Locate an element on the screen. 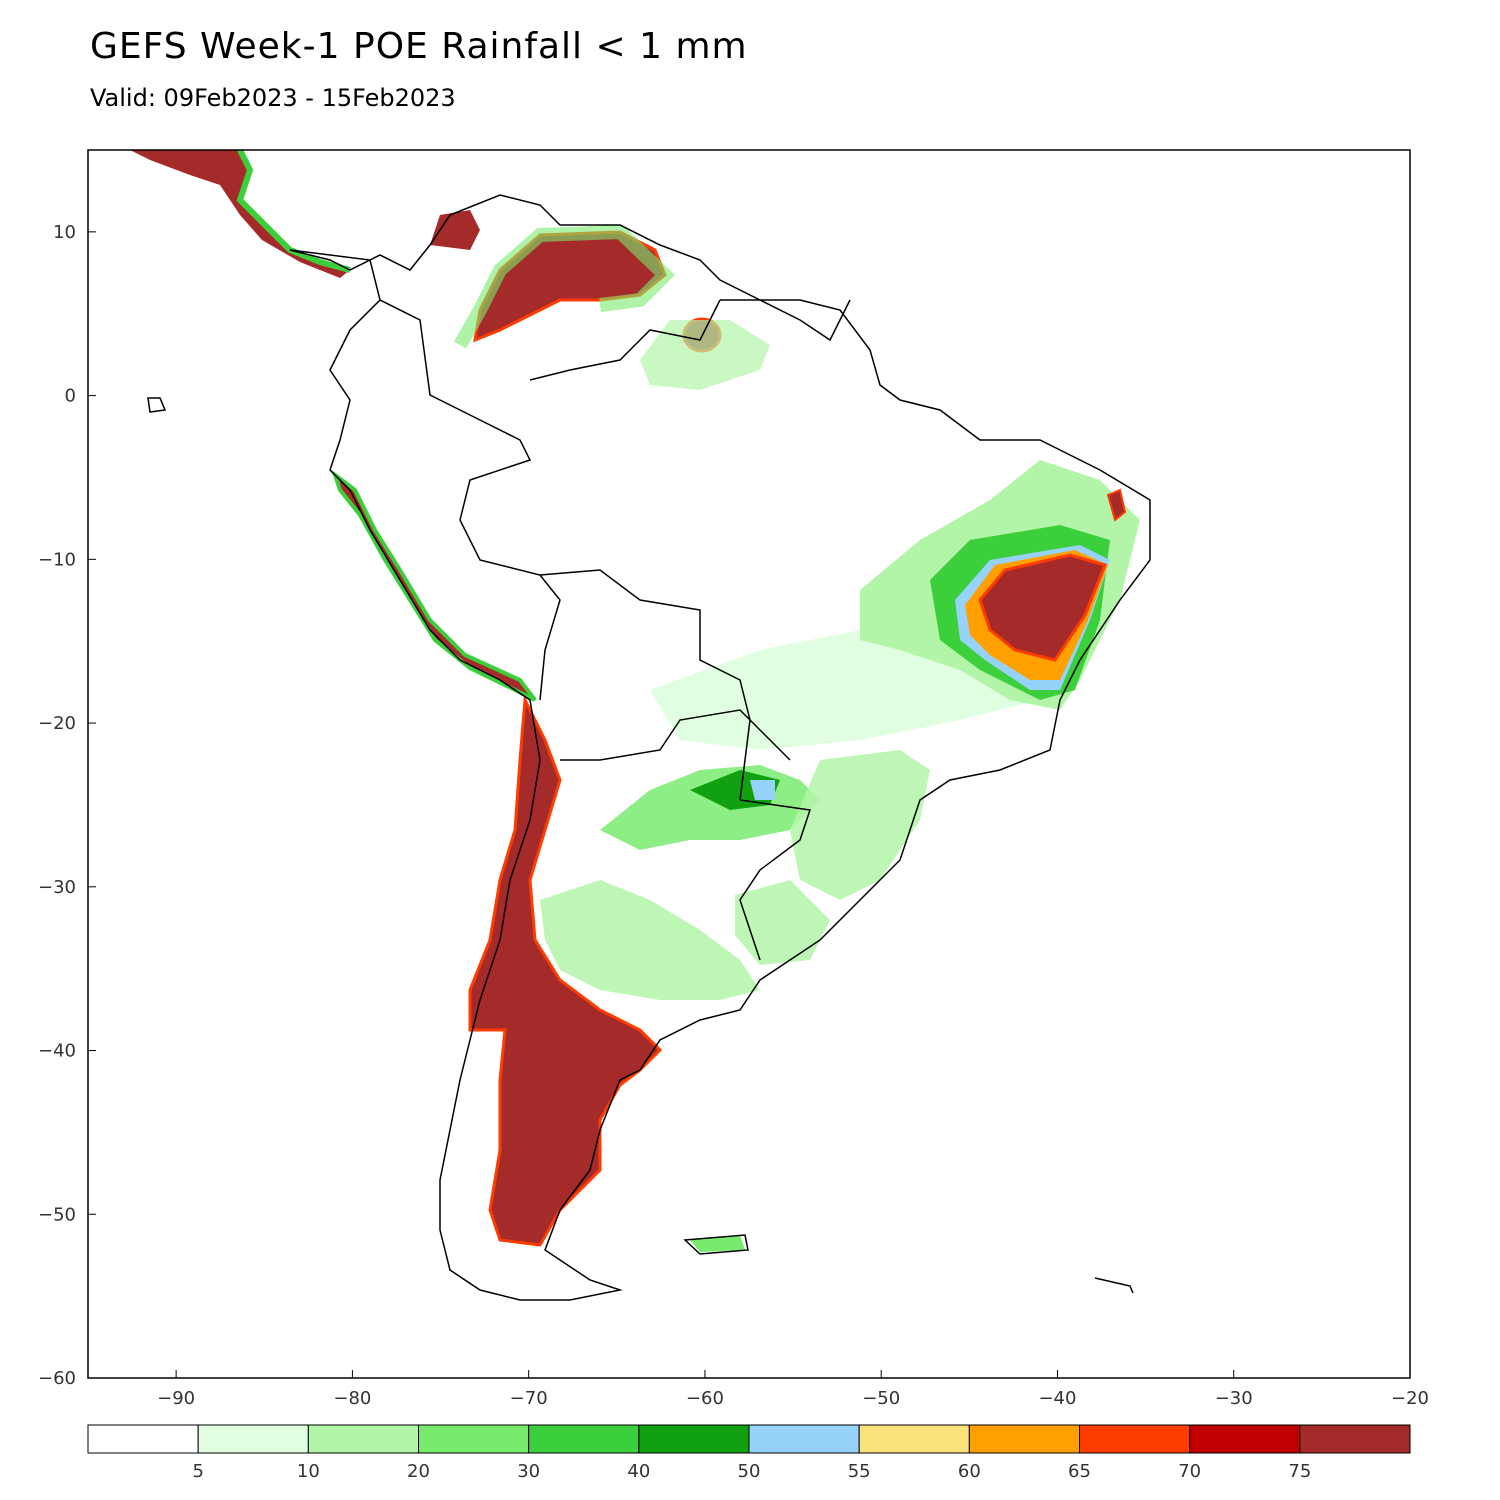  latitude-axis: 10 0 −10 −20 −30 −40 −50 −60 is located at coordinates (67, 805).